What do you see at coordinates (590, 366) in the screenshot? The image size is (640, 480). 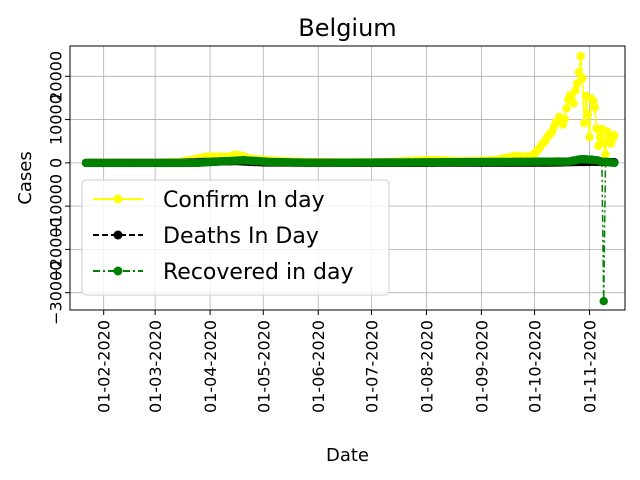 I see `x-tick-label: 01-11-2020` at bounding box center [590, 366].